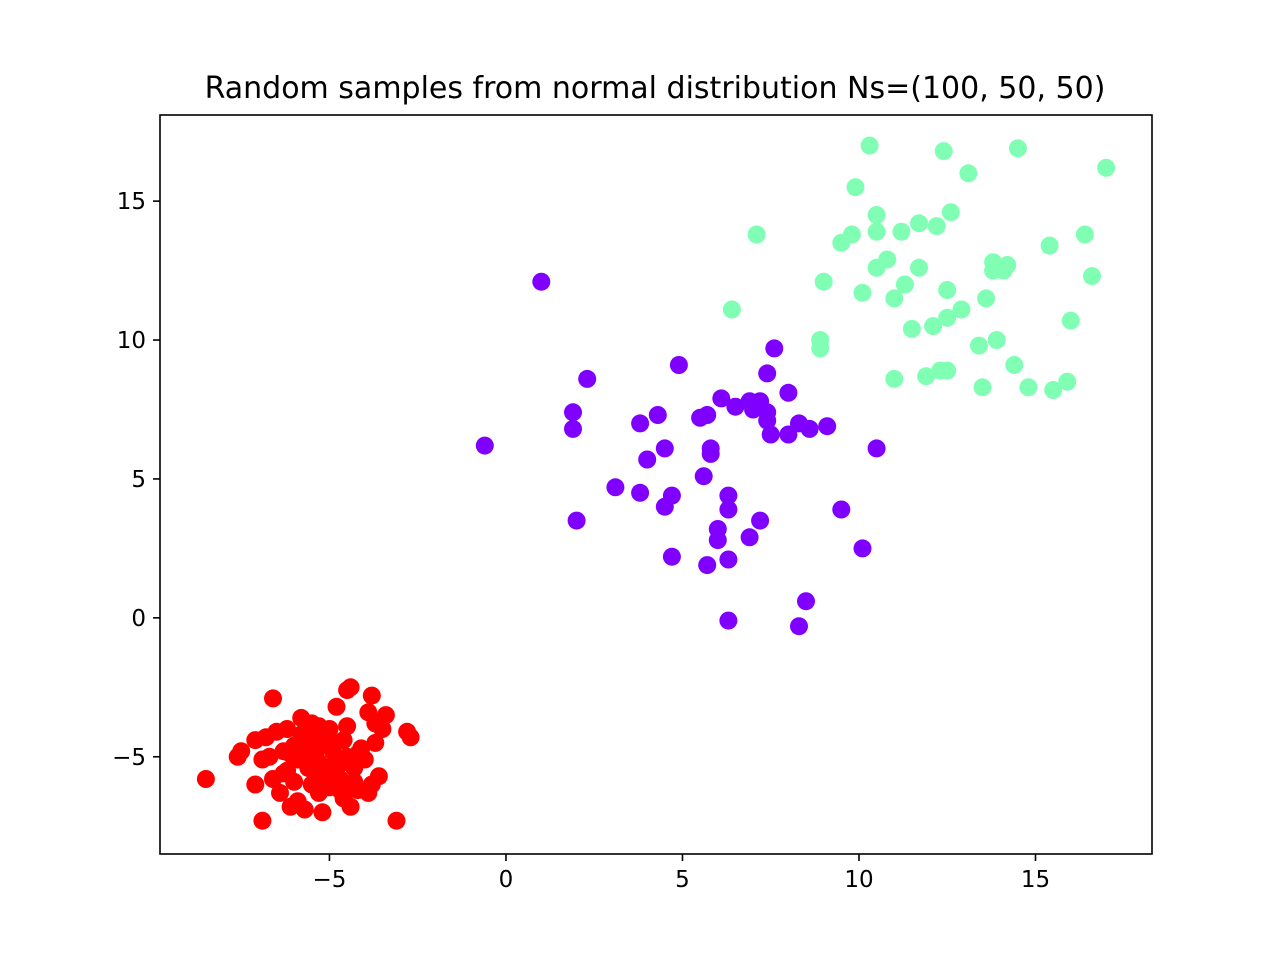 The image size is (1280, 960). I want to click on x-tick-label: 10, so click(858, 880).